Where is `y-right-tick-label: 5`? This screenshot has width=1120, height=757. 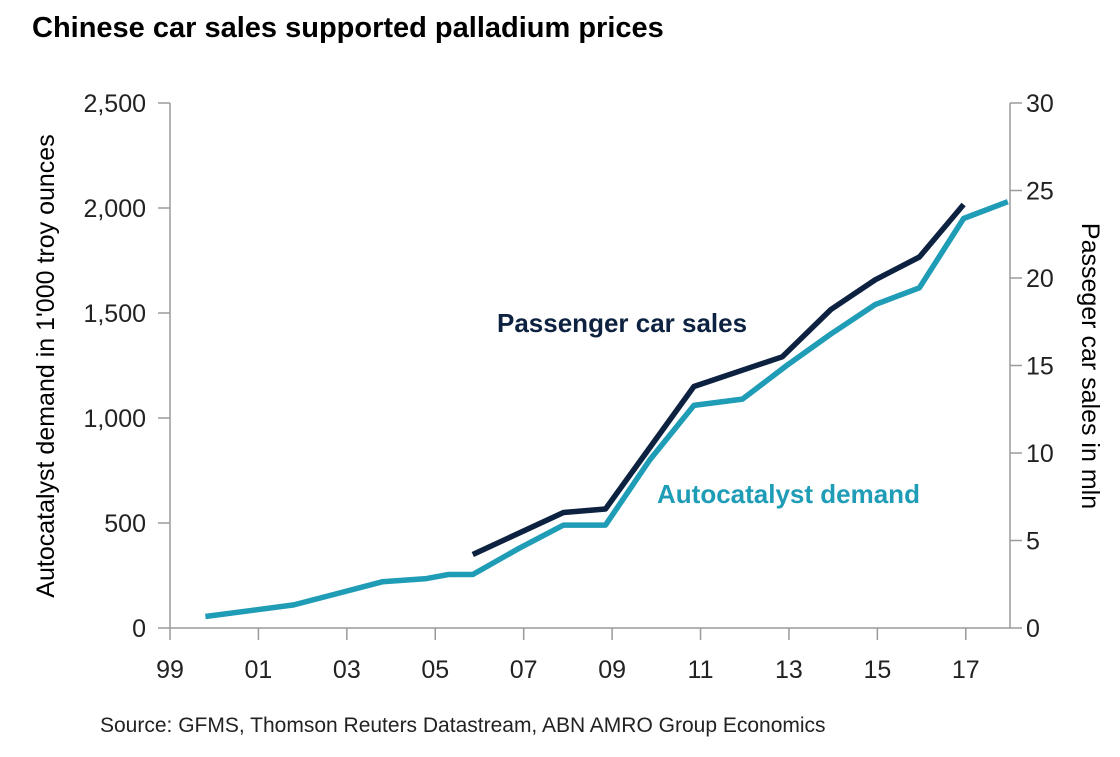
y-right-tick-label: 5 is located at coordinates (1033, 542).